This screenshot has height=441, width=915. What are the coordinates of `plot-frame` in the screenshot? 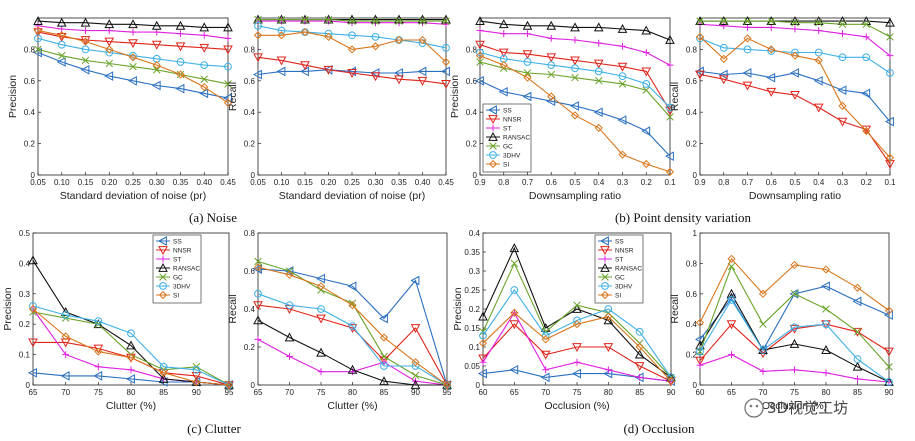 It's located at (352, 96).